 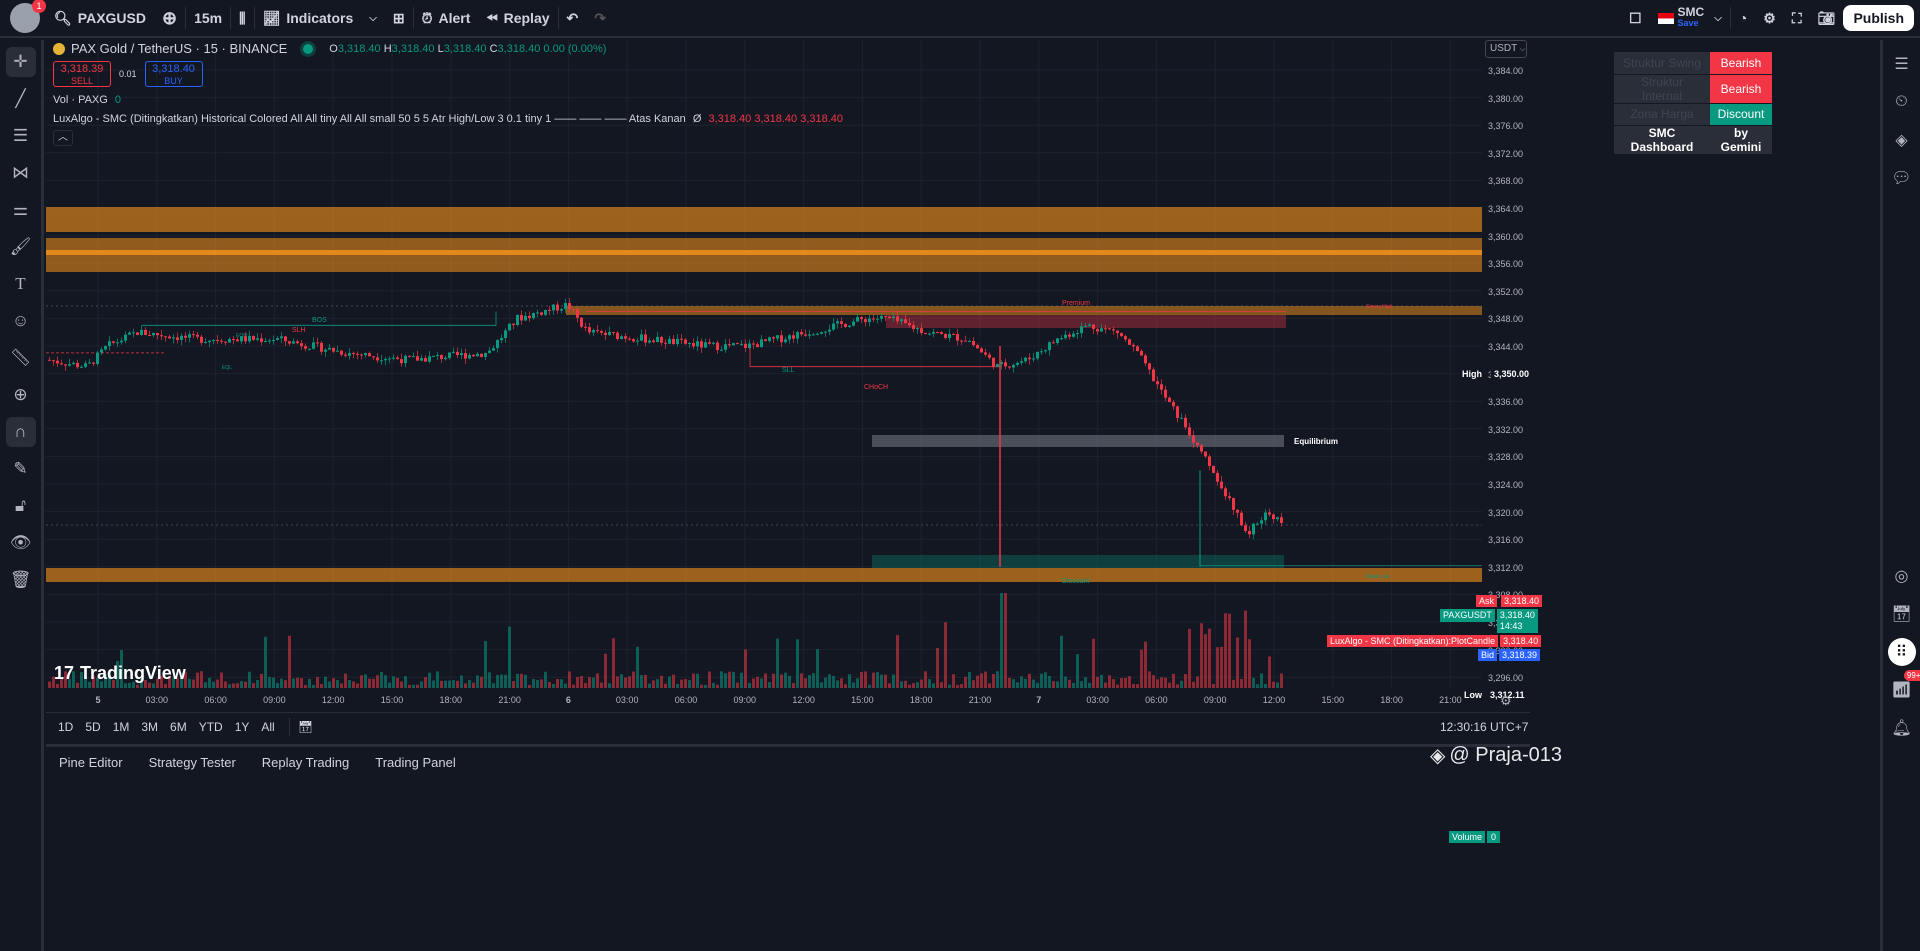 I want to click on buy-button: 3,318.40 BUY, so click(x=173, y=74).